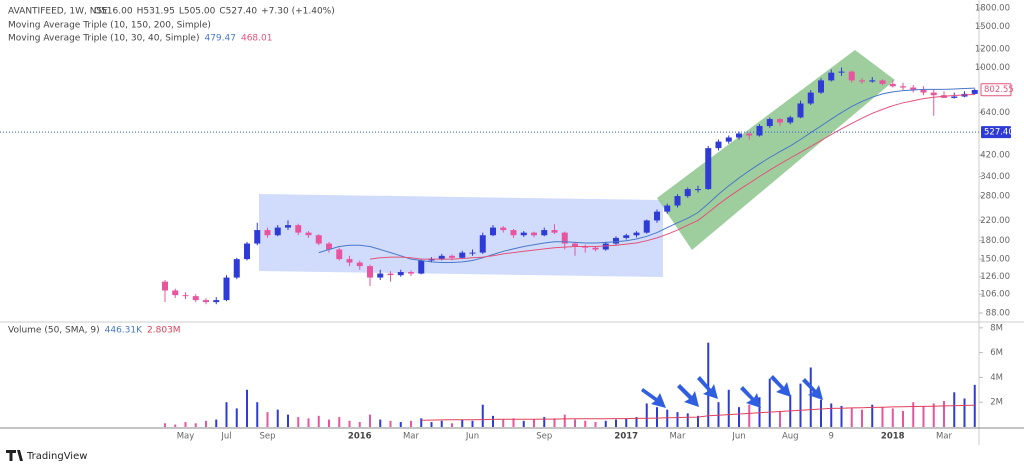 The height and width of the screenshot is (465, 1024). I want to click on last-price-box, so click(996, 132).